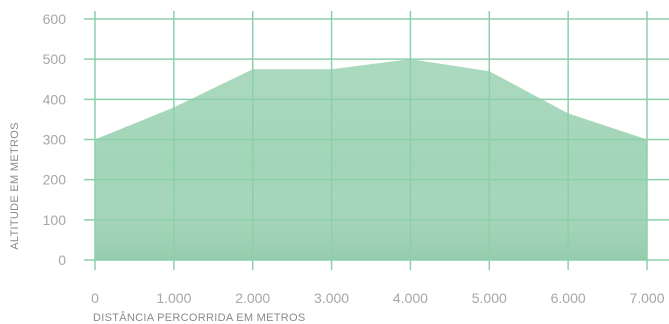 This screenshot has height=324, width=669. I want to click on y-tick-label-300: 300, so click(55, 140).